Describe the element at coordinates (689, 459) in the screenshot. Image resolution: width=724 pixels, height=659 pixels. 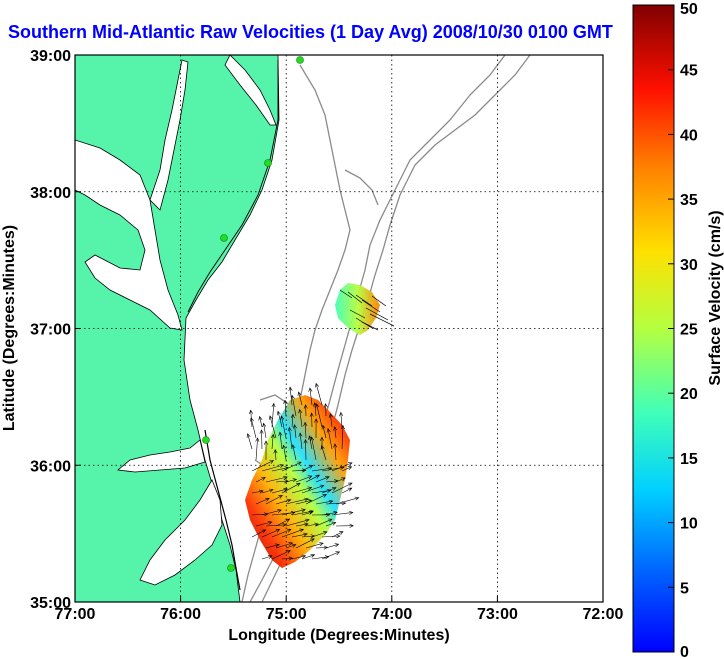
I see `colorbar-tick-label: 15` at that location.